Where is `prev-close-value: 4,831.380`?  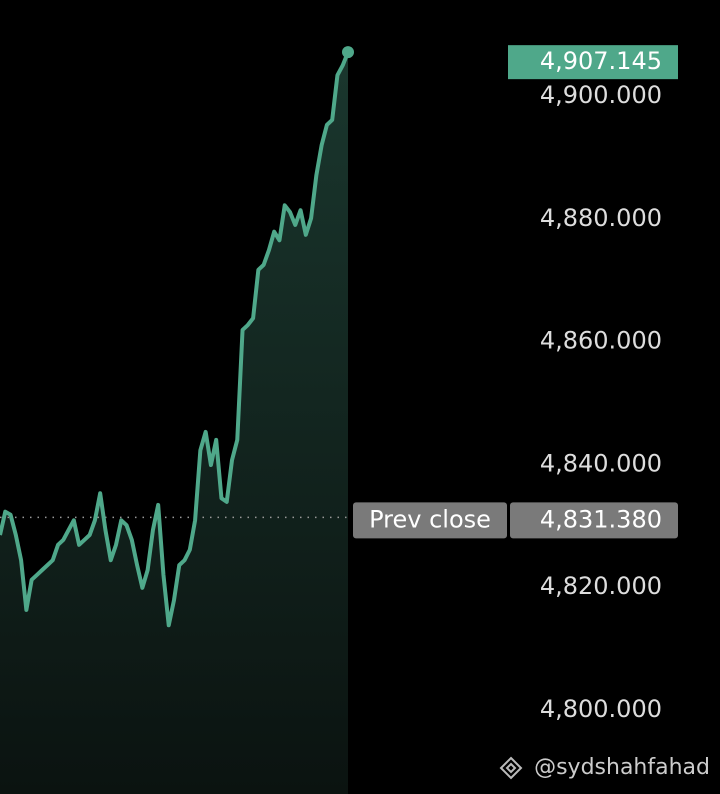
prev-close-value: 4,831.380 is located at coordinates (601, 519).